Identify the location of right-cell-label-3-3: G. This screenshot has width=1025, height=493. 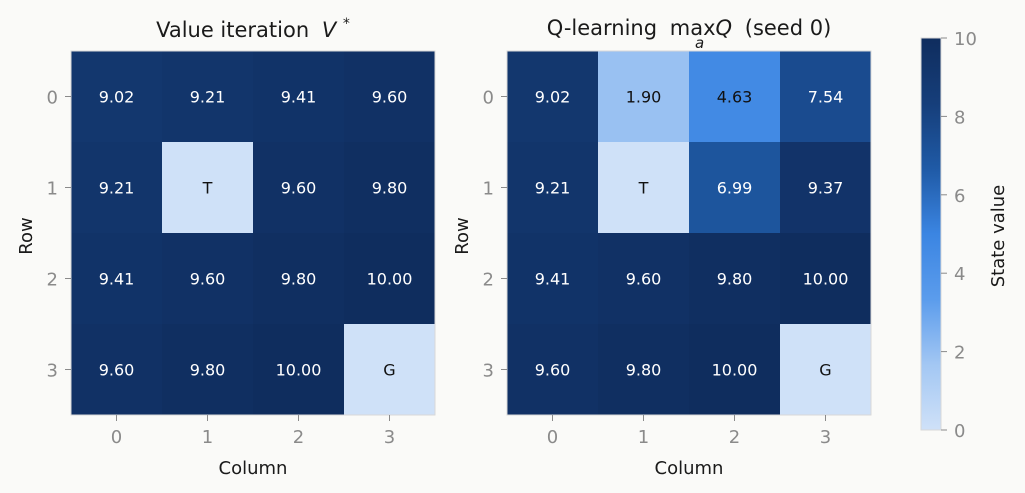
(825, 370).